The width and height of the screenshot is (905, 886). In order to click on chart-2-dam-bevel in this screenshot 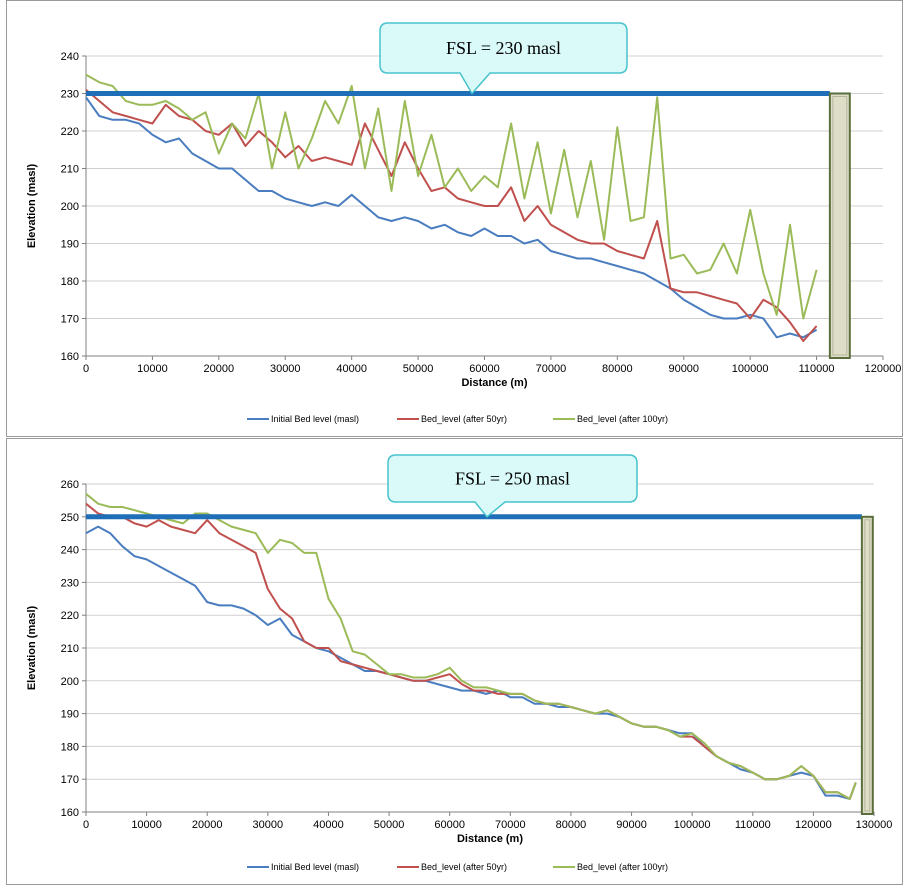, I will do `click(867, 665)`.